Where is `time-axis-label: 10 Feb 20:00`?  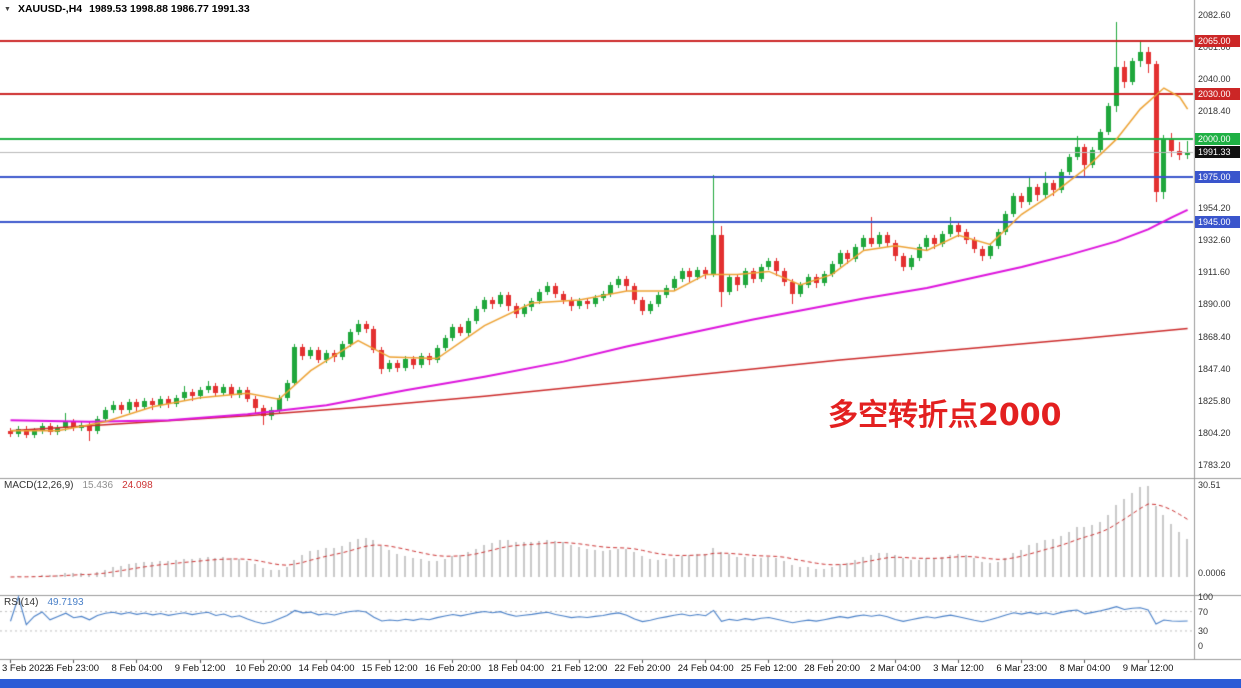
time-axis-label: 10 Feb 20:00 is located at coordinates (263, 668).